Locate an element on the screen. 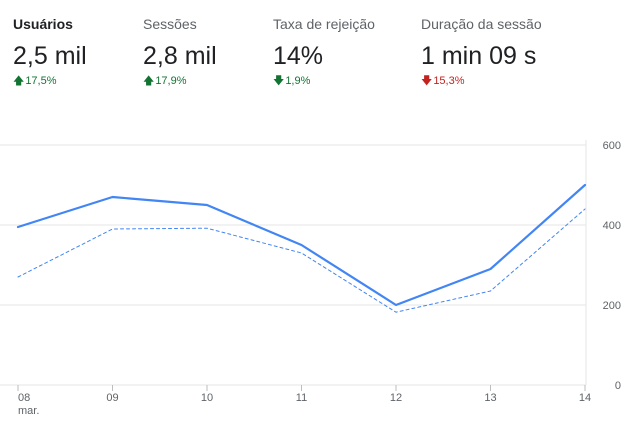 This screenshot has width=633, height=437. metric-change: 🡅17,9% is located at coordinates (180, 81).